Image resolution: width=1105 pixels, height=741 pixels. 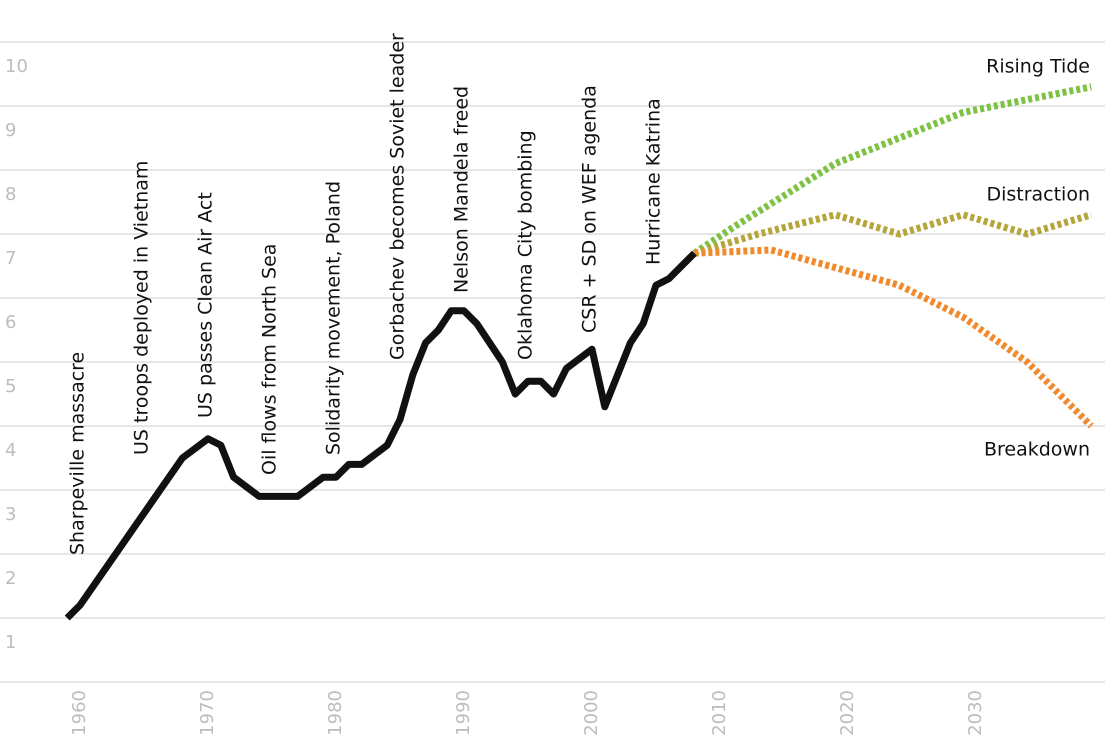 I want to click on event-annotation: Oil flows from North Sea, so click(x=270, y=359).